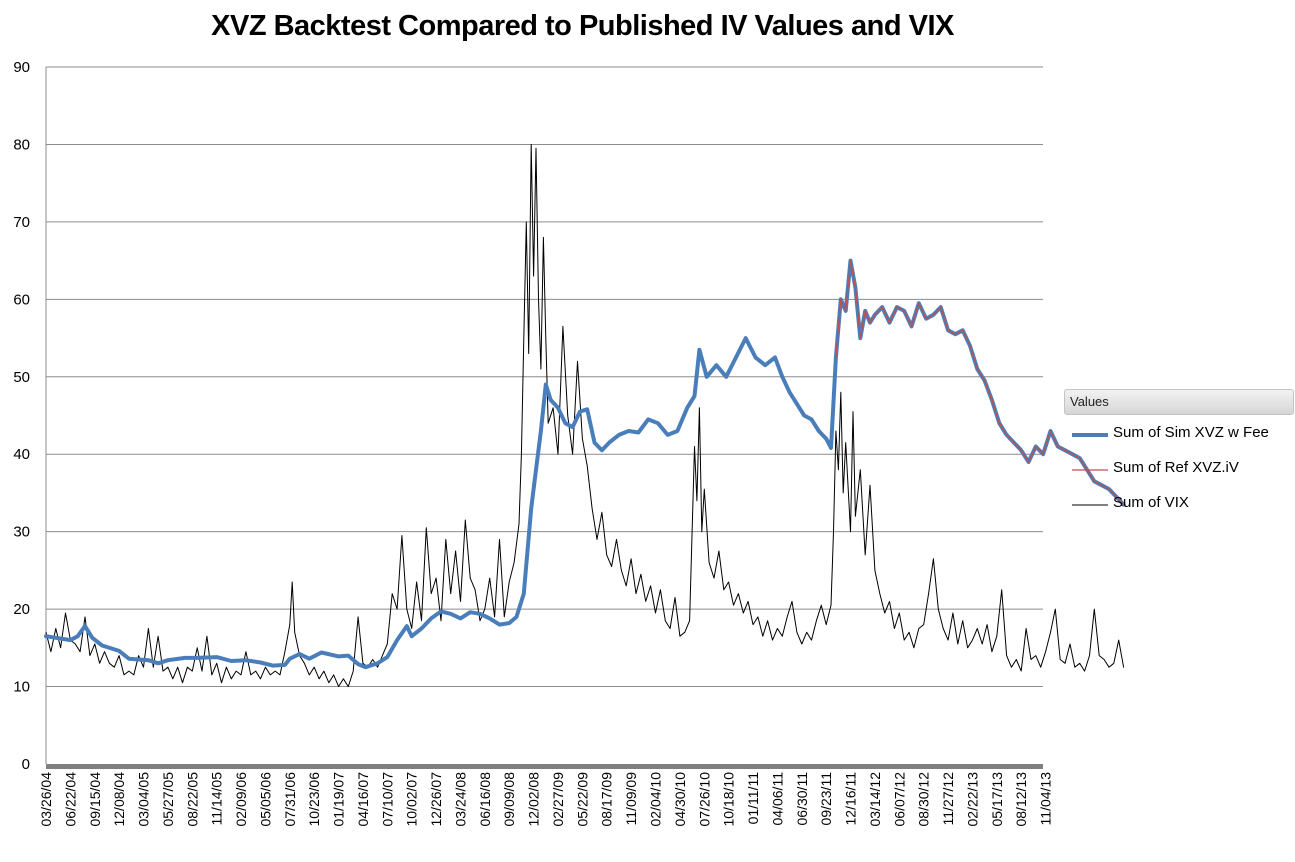 The height and width of the screenshot is (862, 1295). I want to click on x-tick-label: 03/26/04, so click(46, 799).